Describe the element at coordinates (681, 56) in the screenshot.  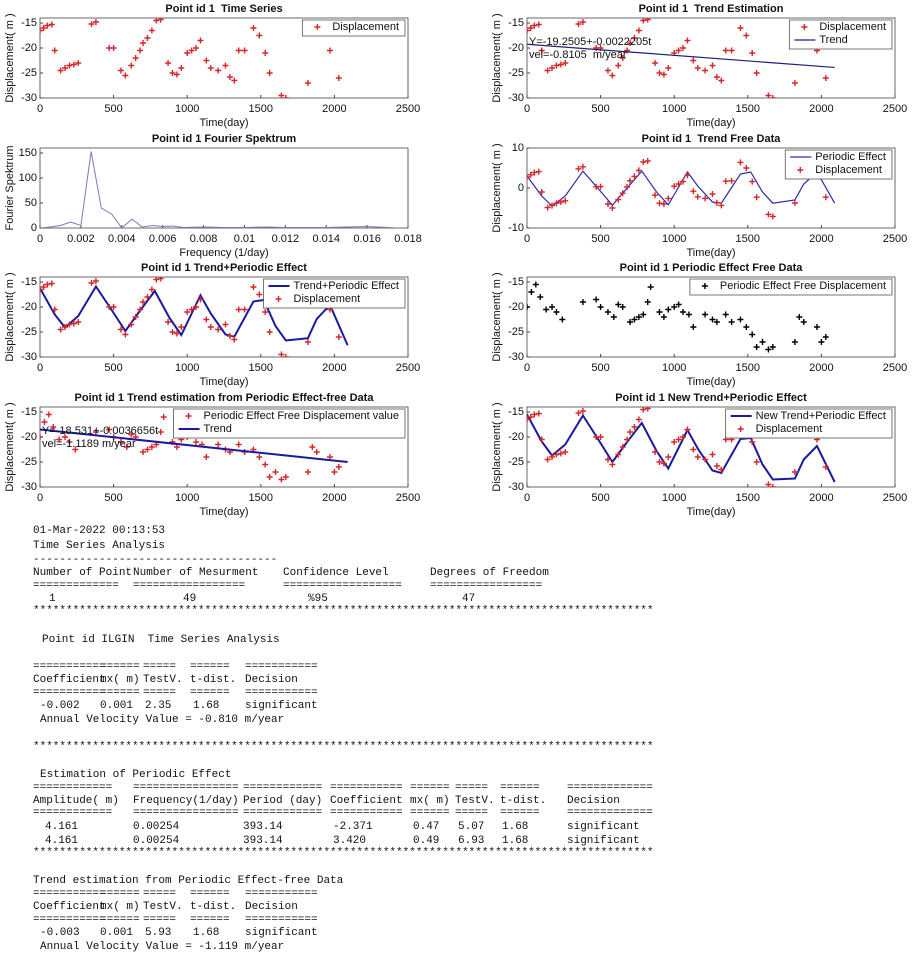
I see `series-line` at that location.